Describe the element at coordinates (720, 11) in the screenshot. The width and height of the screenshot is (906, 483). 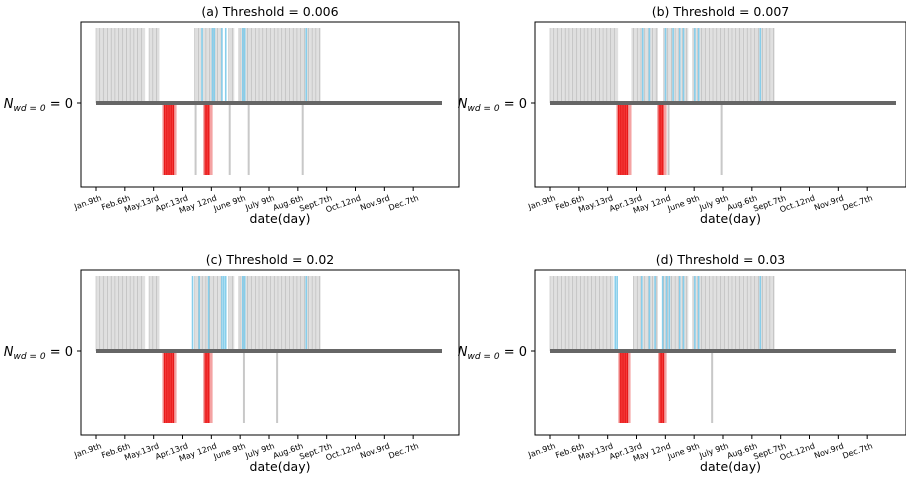
I see `chart-title: (b) Threshold = 0.007` at that location.